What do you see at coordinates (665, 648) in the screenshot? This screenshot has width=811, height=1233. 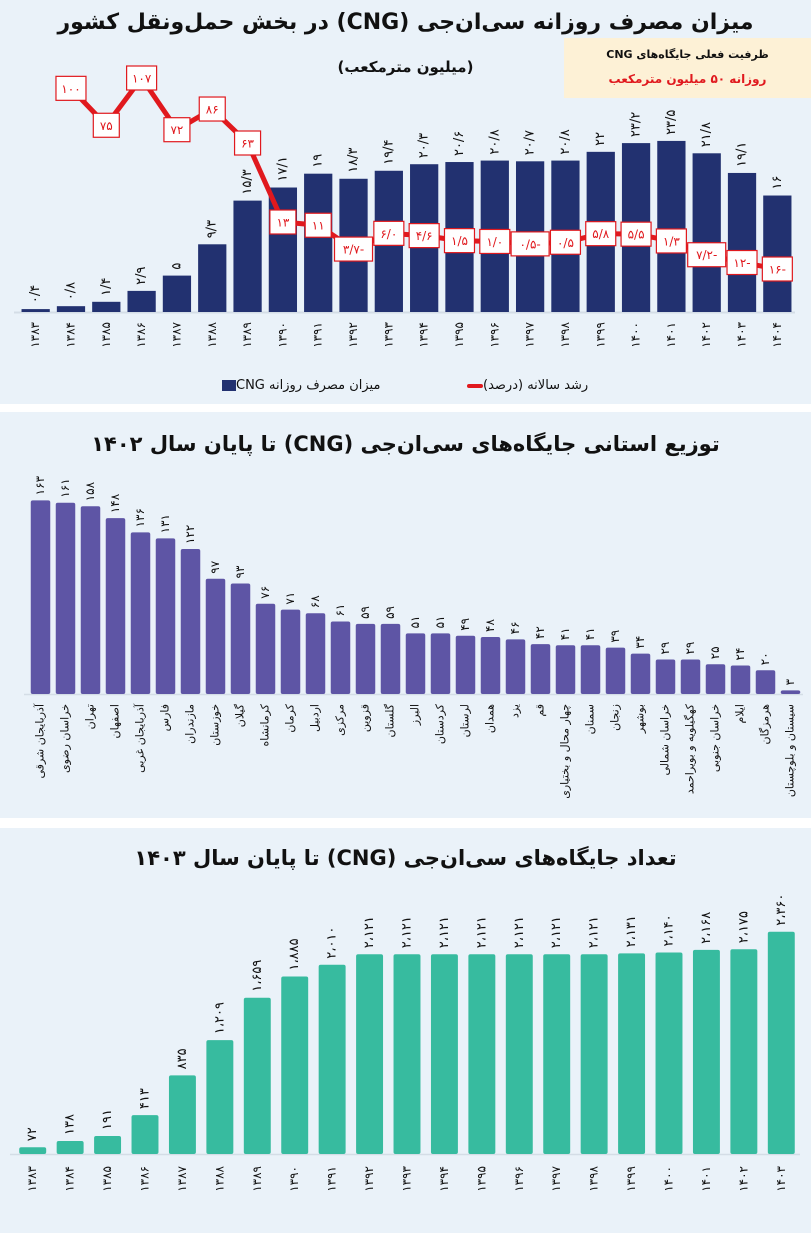 I see `bar-value-label: ۲۹` at bounding box center [665, 648].